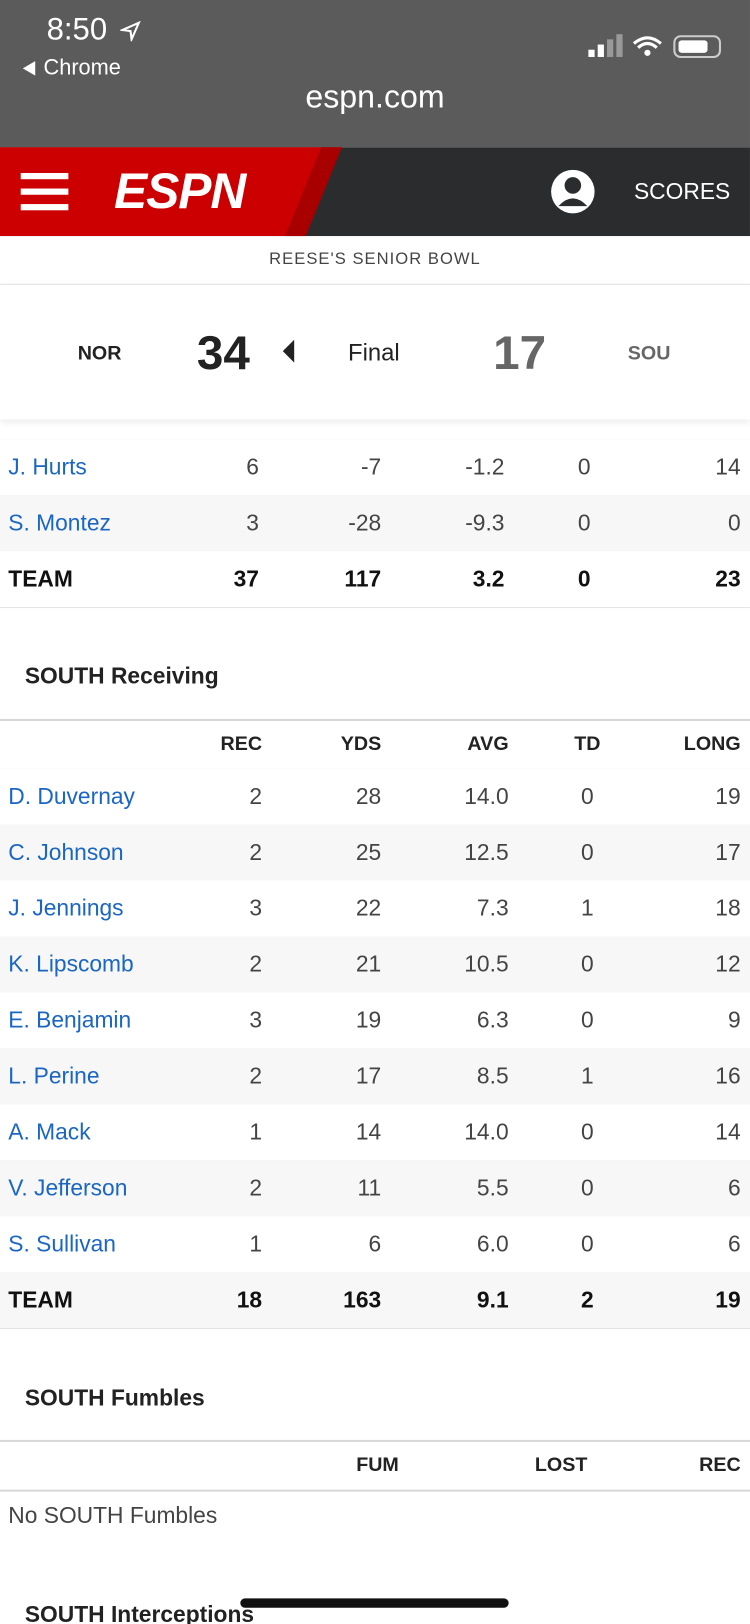 The width and height of the screenshot is (750, 1624). Describe the element at coordinates (485, 522) in the screenshot. I see `stat: -9.3` at that location.